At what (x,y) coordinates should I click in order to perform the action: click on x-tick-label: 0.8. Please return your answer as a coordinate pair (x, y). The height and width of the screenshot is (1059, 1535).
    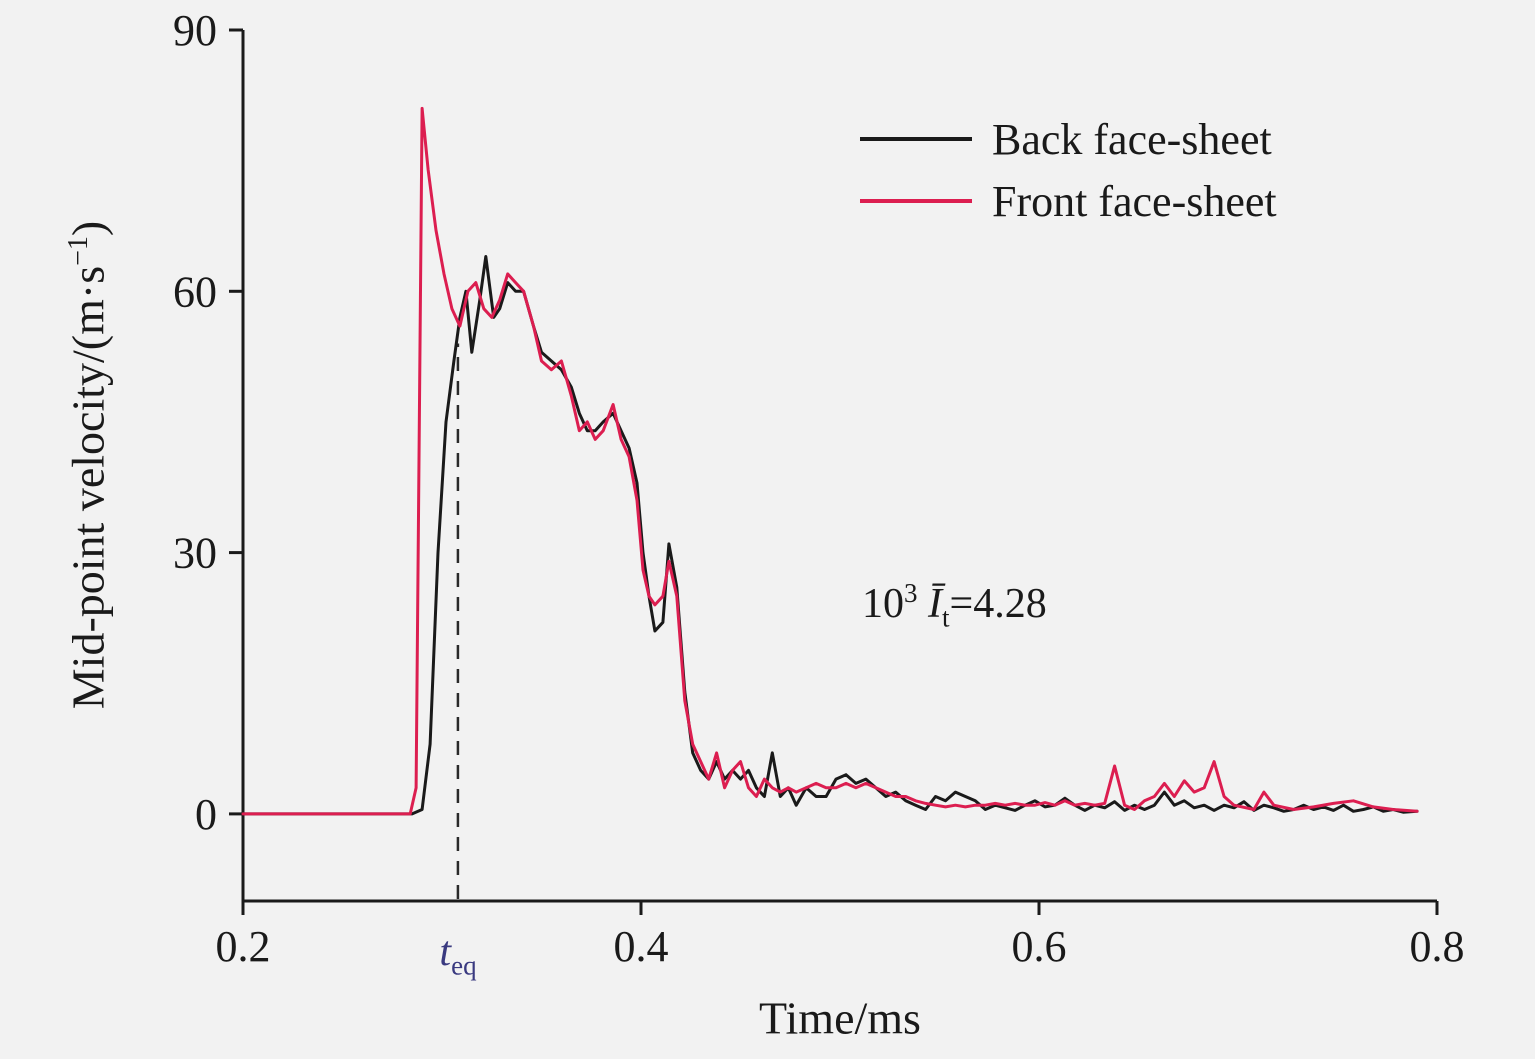
    Looking at the image, I should click on (1437, 946).